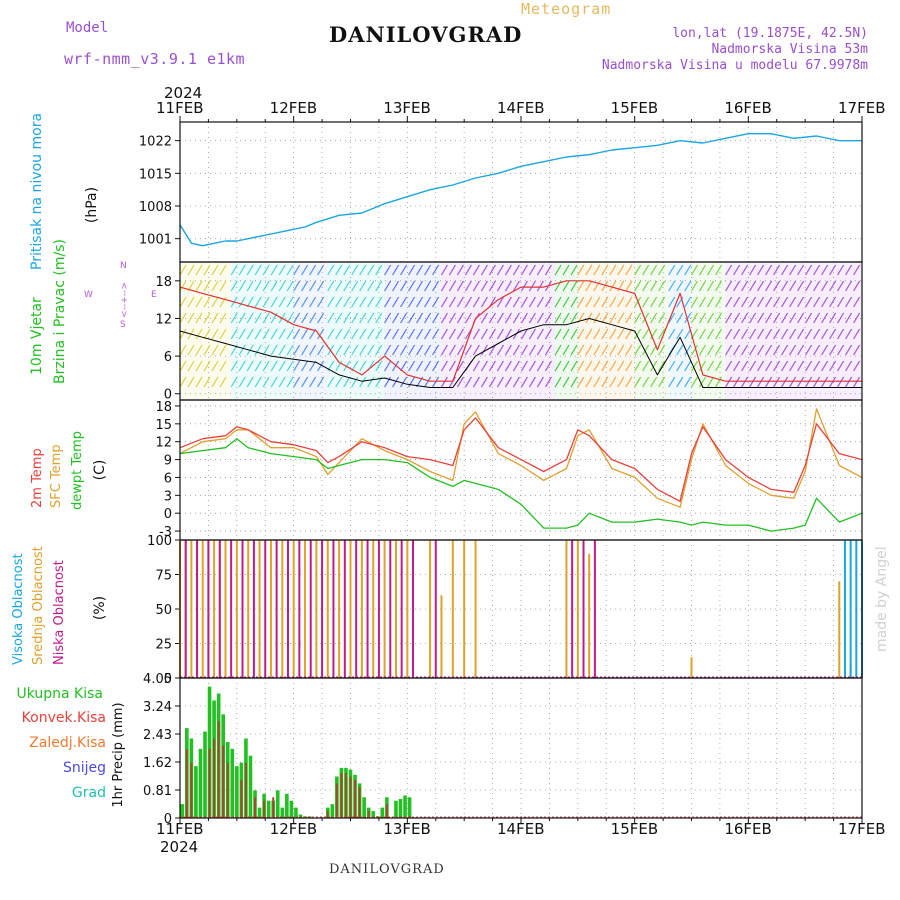 This screenshot has width=900, height=900. I want to click on credit-watermark: made by Angel, so click(882, 599).